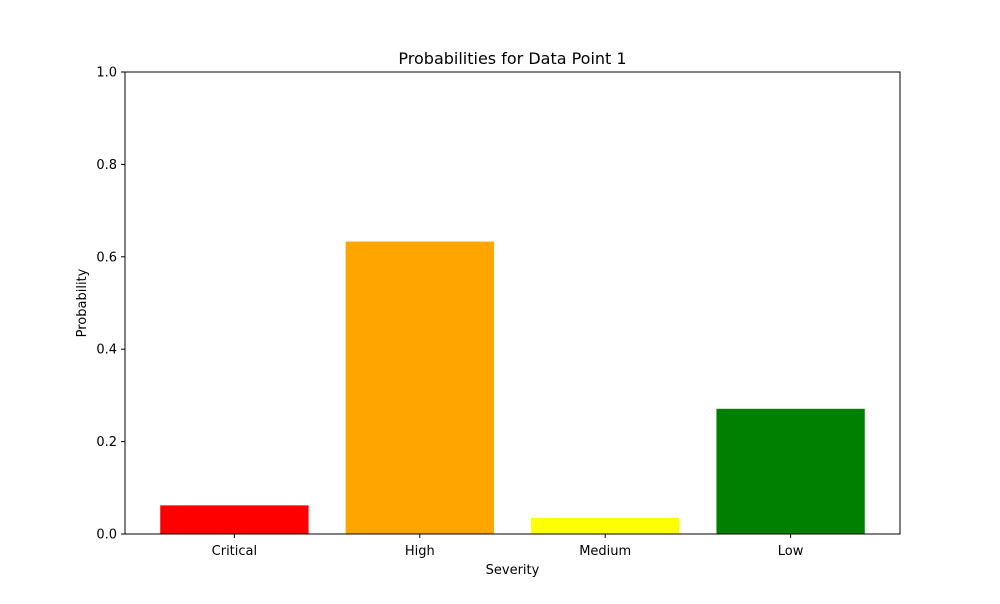 The height and width of the screenshot is (604, 1000). Describe the element at coordinates (508, 546) in the screenshot. I see `x-axis-ticks: Critical High Medium Low` at that location.